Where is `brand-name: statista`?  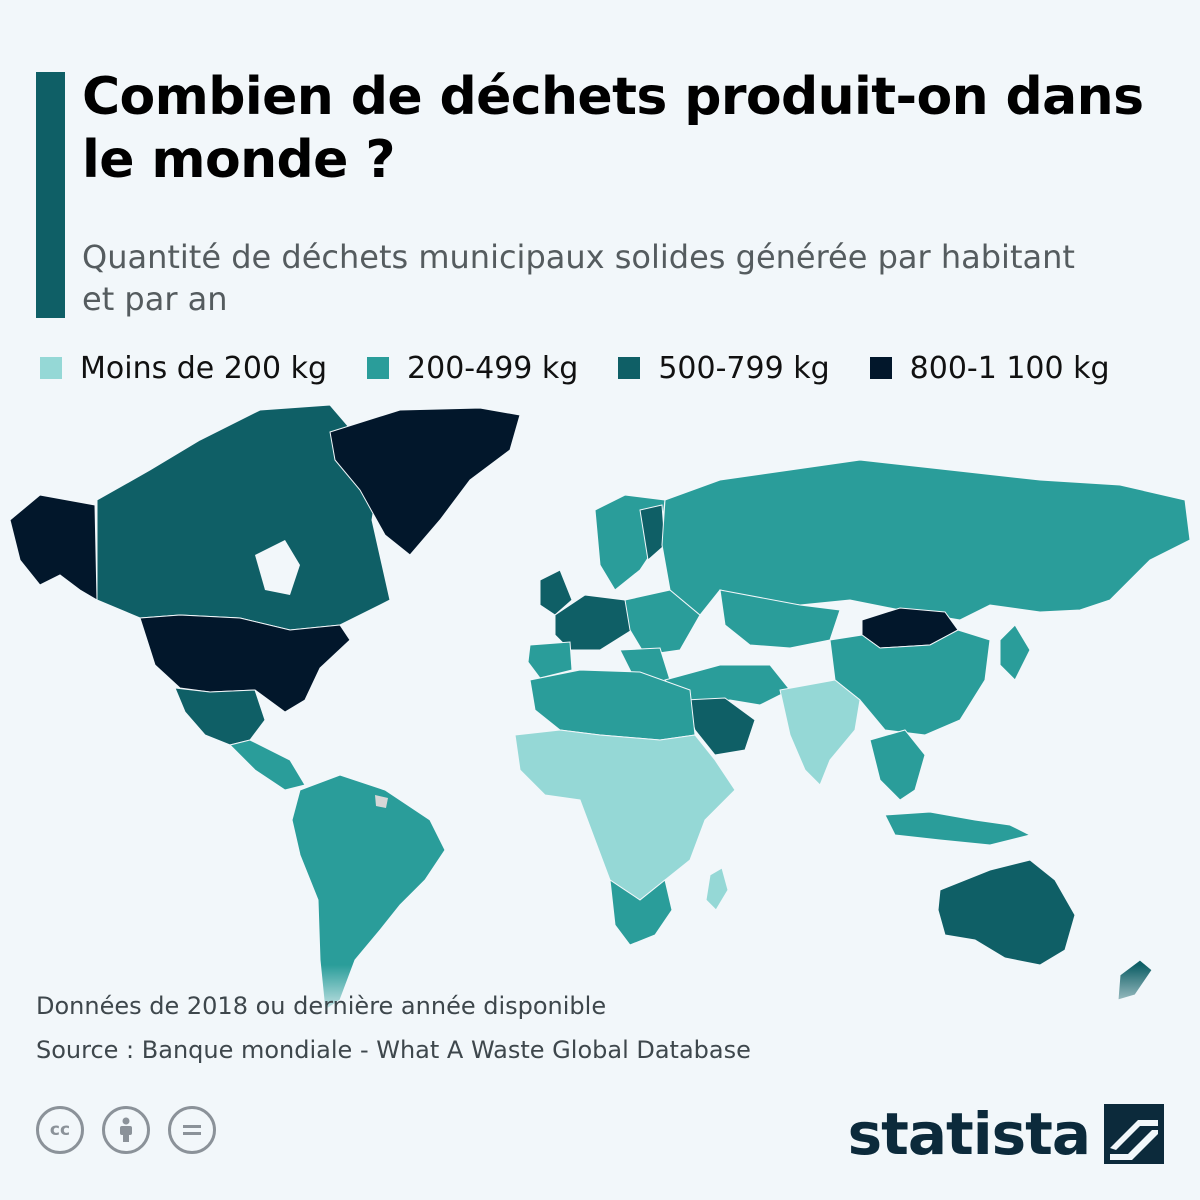
brand-name: statista is located at coordinates (969, 1134).